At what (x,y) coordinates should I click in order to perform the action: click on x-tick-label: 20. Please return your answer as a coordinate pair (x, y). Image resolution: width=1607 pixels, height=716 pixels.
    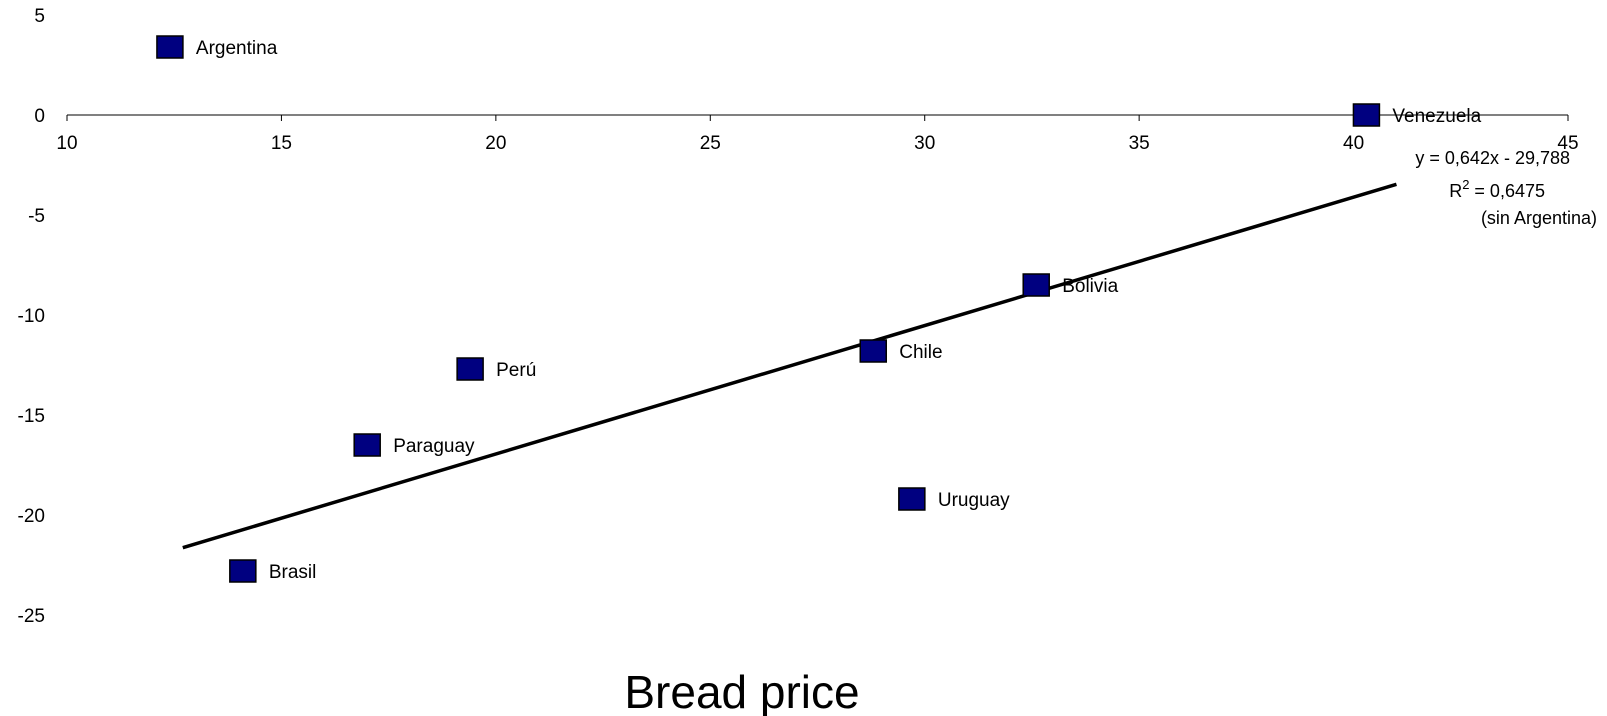
    Looking at the image, I should click on (495, 143).